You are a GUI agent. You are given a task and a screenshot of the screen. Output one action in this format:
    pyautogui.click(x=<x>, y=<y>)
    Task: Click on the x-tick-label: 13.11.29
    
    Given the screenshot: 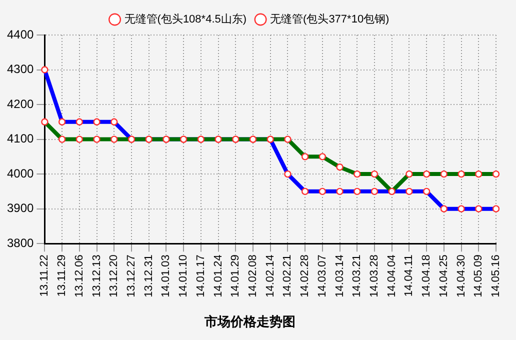 What is the action you would take?
    pyautogui.click(x=62, y=275)
    